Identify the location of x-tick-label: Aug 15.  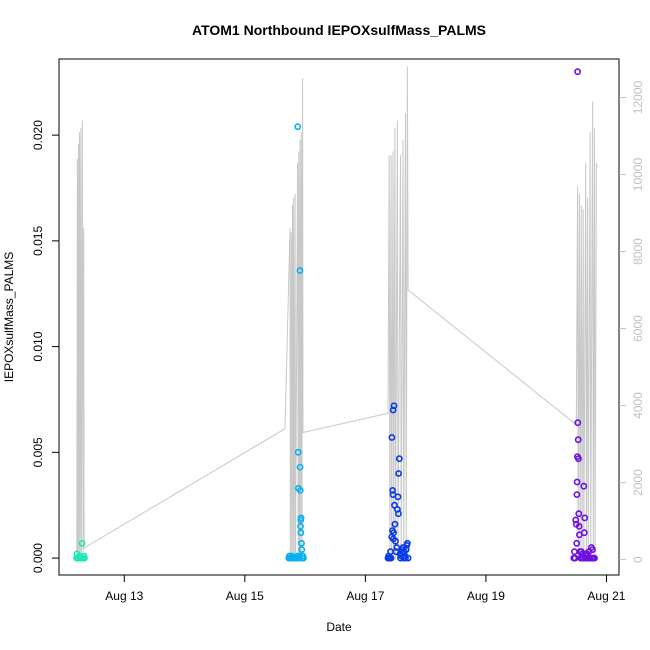
(245, 596).